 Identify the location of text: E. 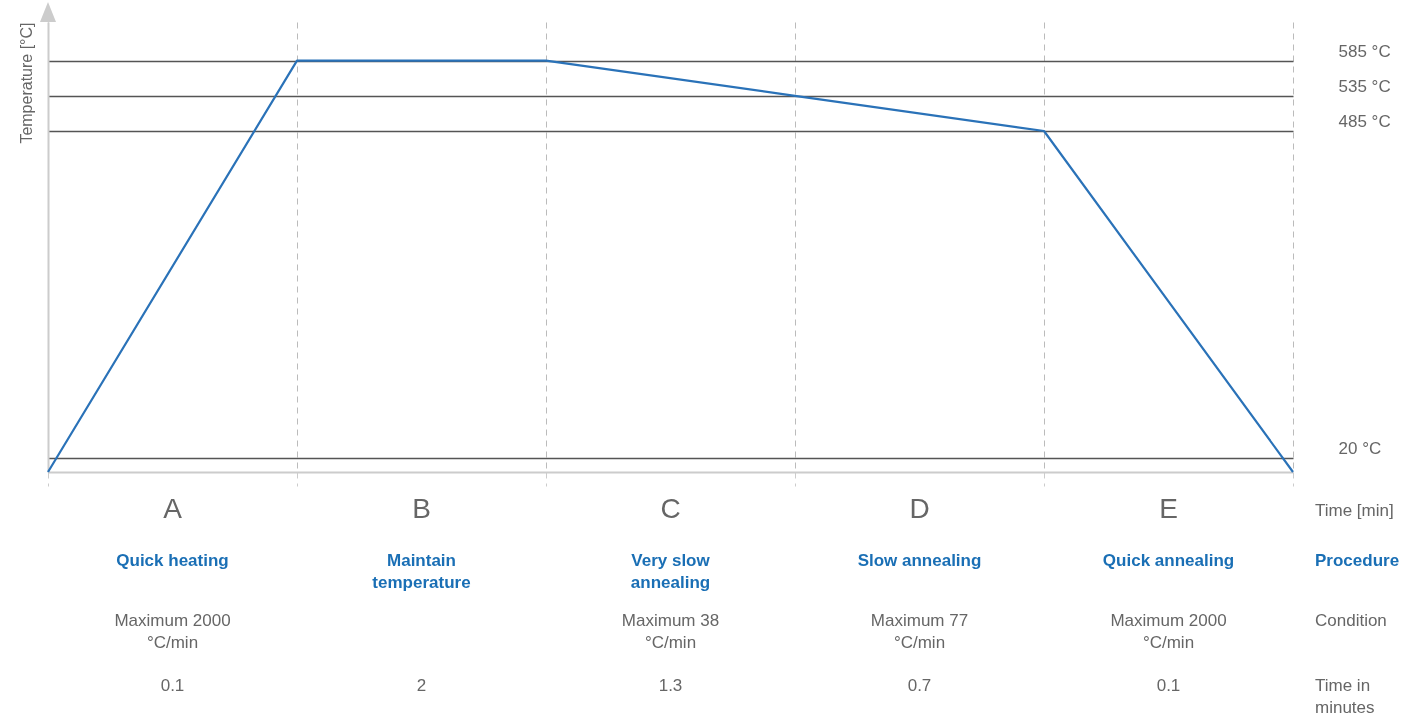
(1168, 508).